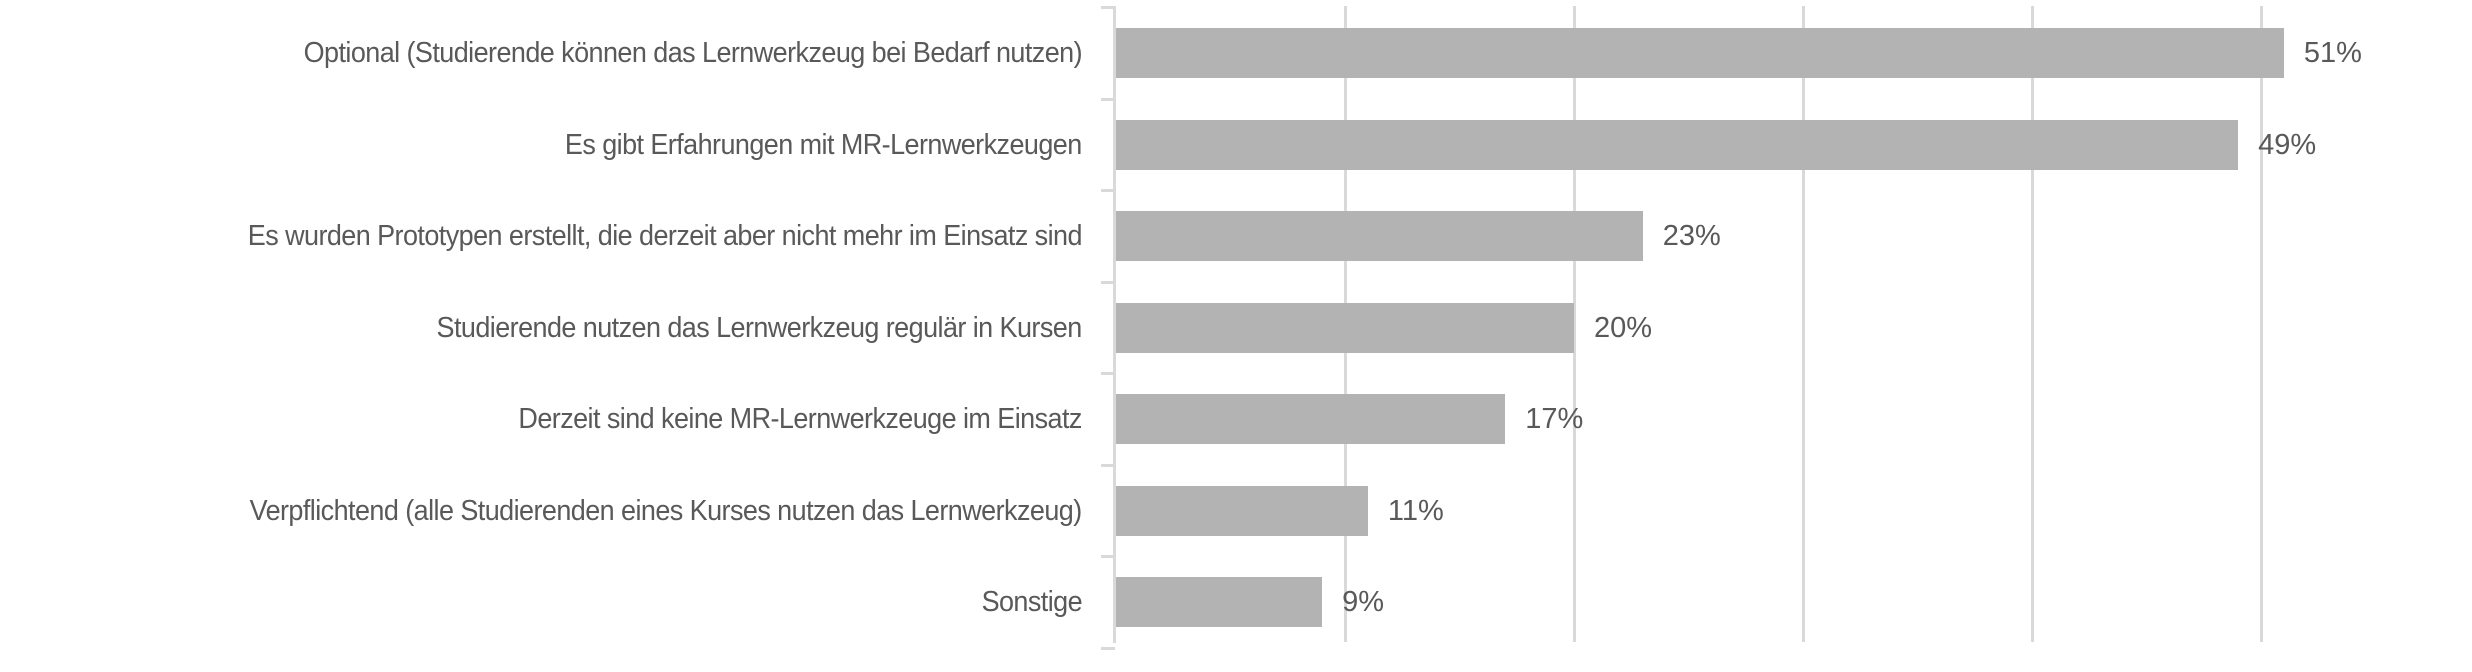 The width and height of the screenshot is (2472, 672). I want to click on value-label: 49%, so click(2287, 144).